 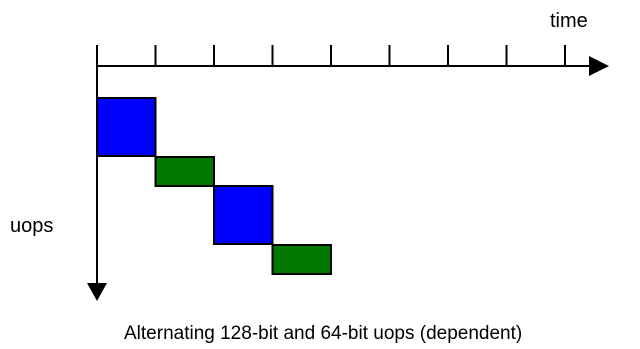 I want to click on time-ticks, so click(x=331, y=55).